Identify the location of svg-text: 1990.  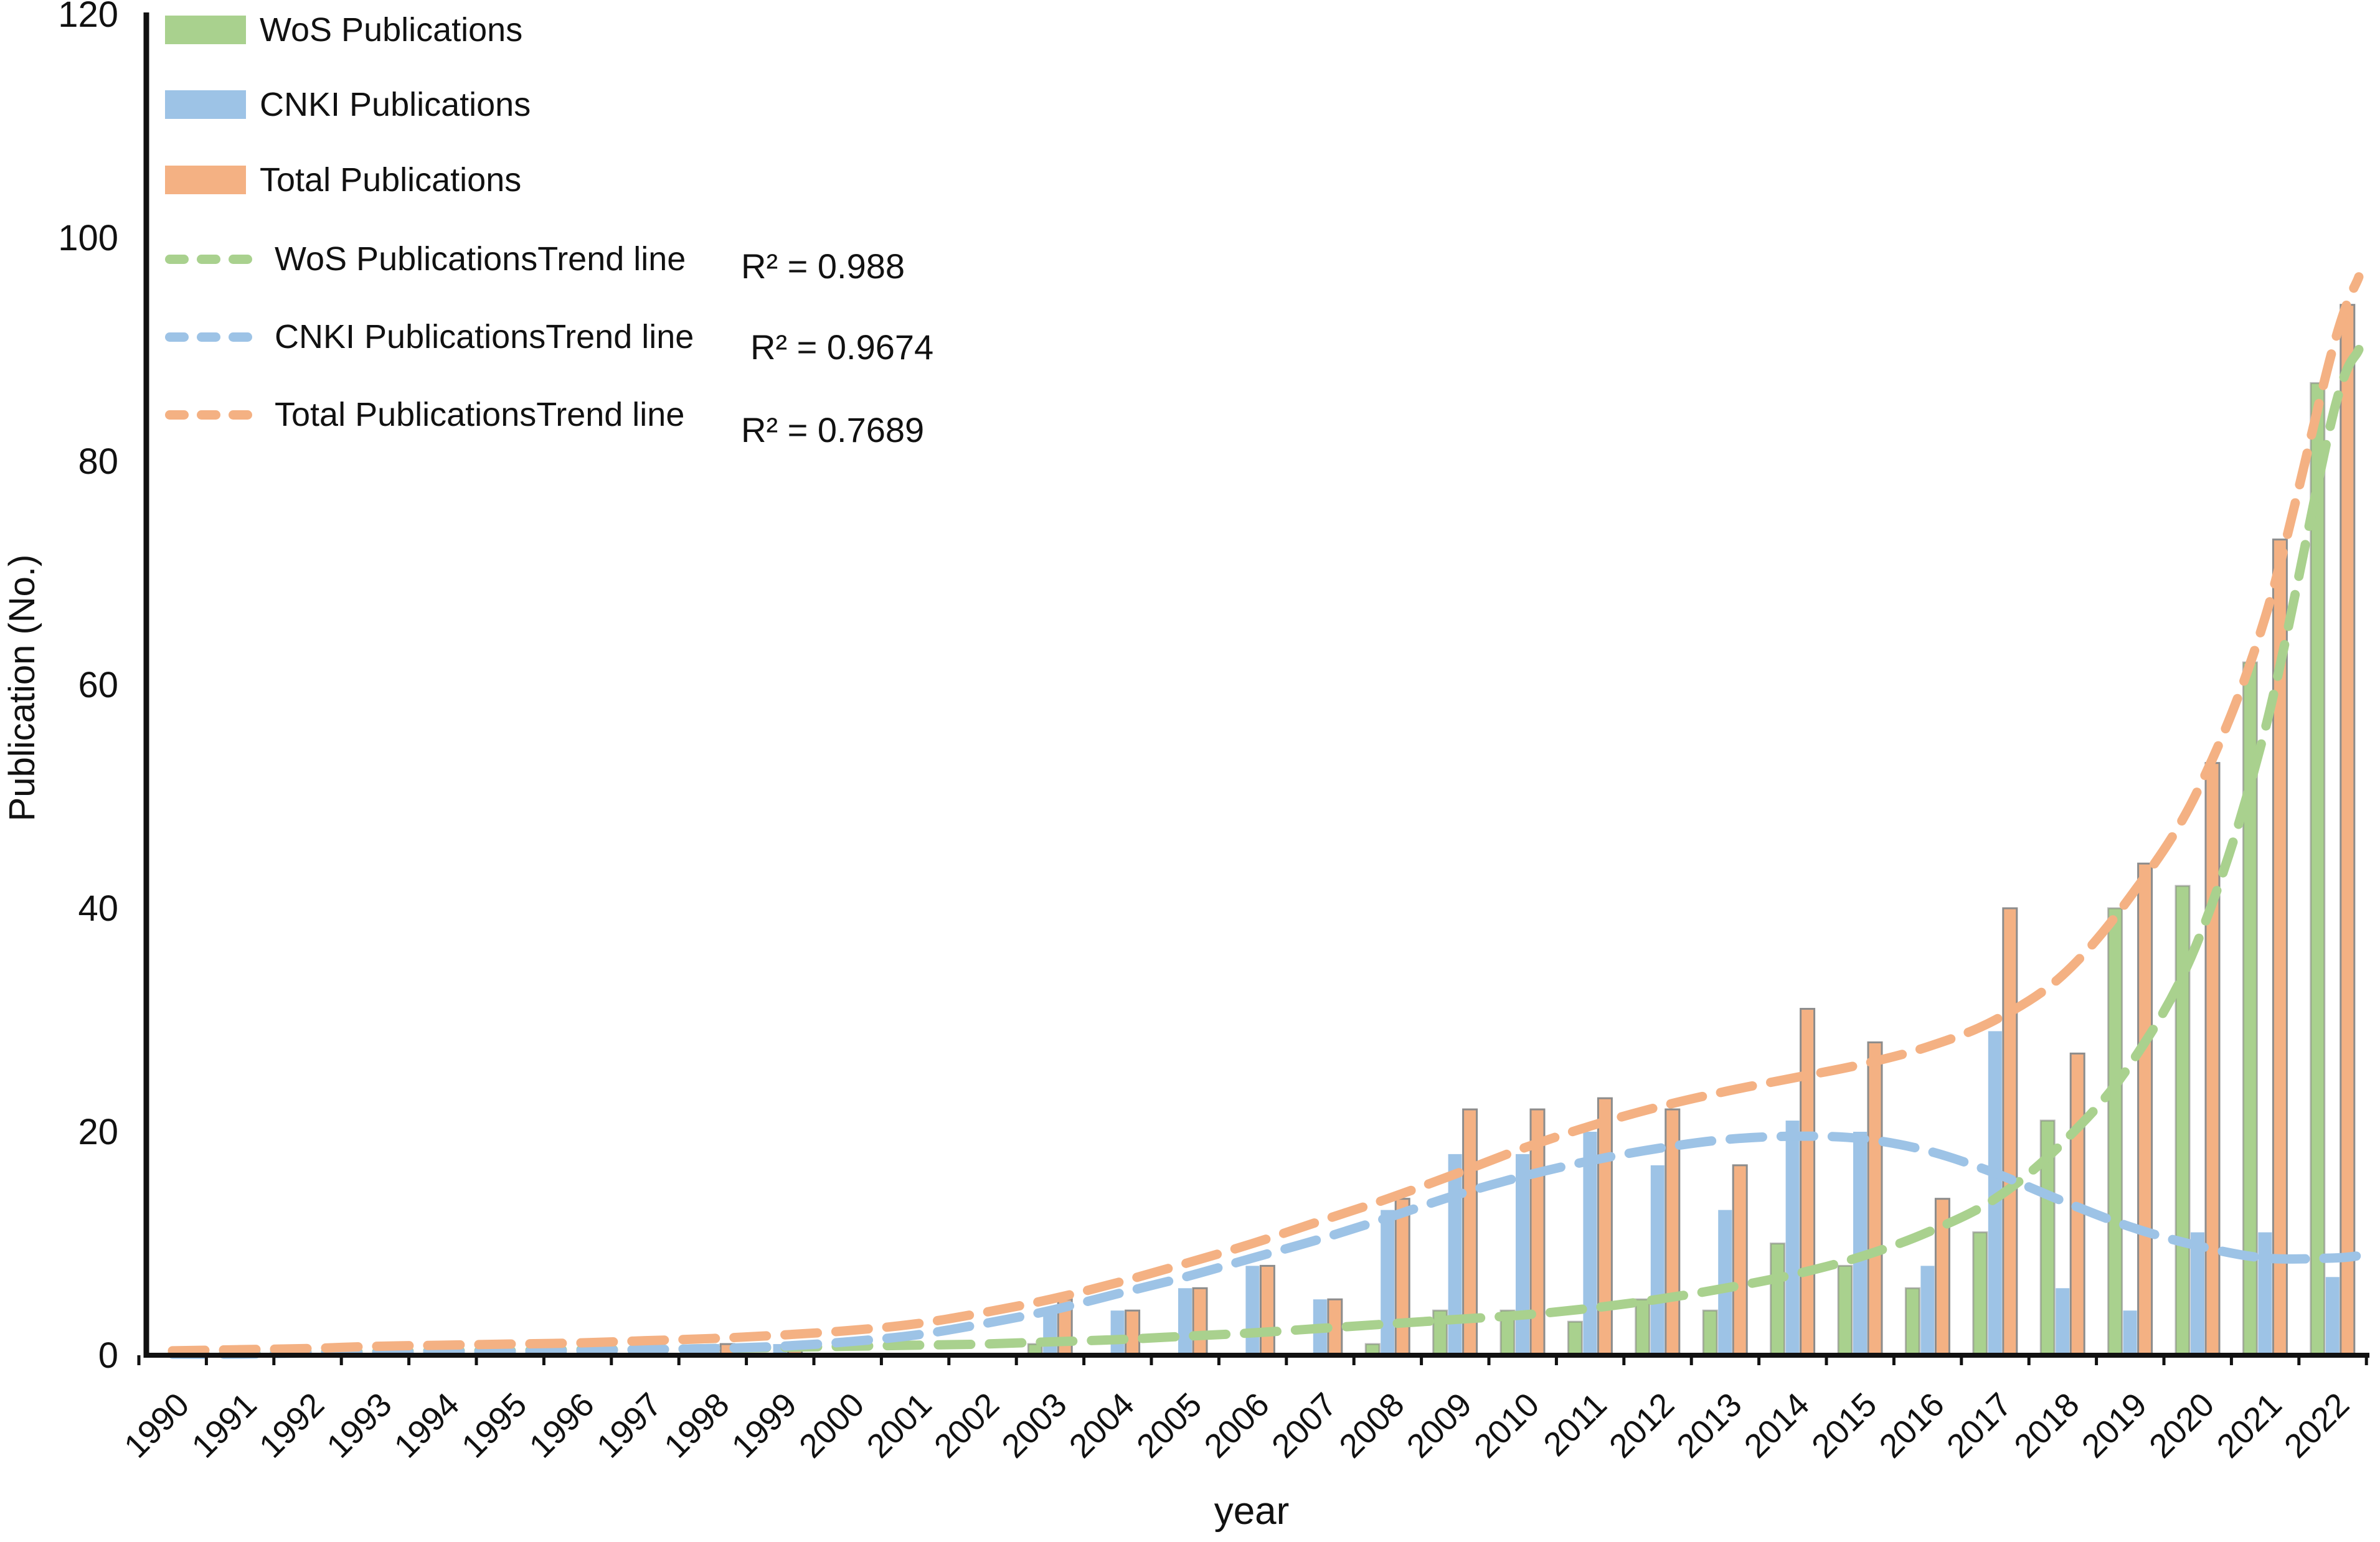
(157, 1425).